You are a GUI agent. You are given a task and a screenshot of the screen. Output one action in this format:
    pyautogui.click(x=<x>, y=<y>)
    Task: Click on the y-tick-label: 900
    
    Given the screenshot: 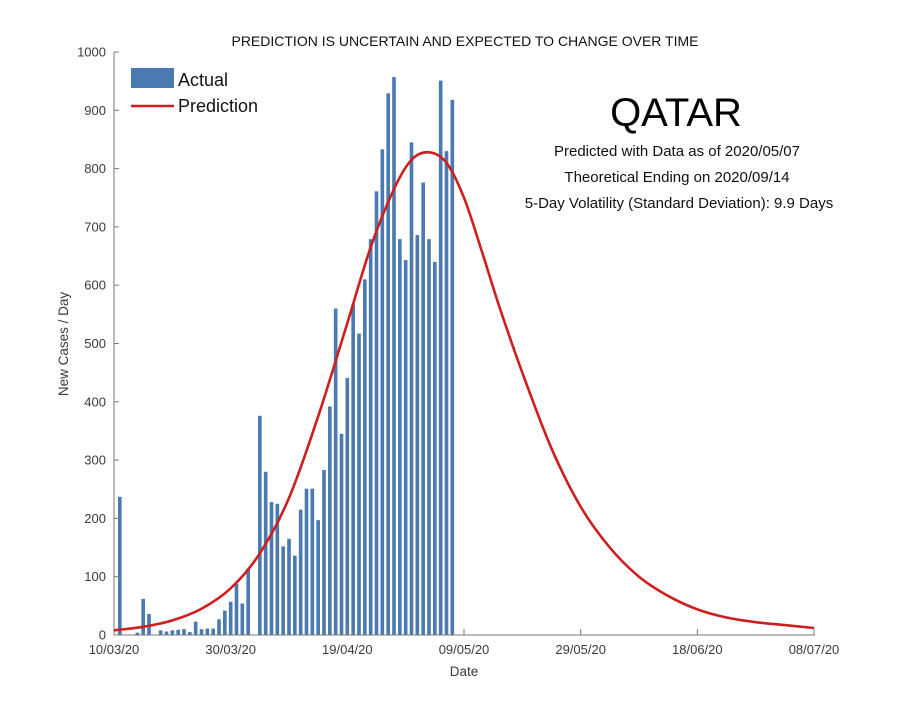 What is the action you would take?
    pyautogui.click(x=95, y=110)
    